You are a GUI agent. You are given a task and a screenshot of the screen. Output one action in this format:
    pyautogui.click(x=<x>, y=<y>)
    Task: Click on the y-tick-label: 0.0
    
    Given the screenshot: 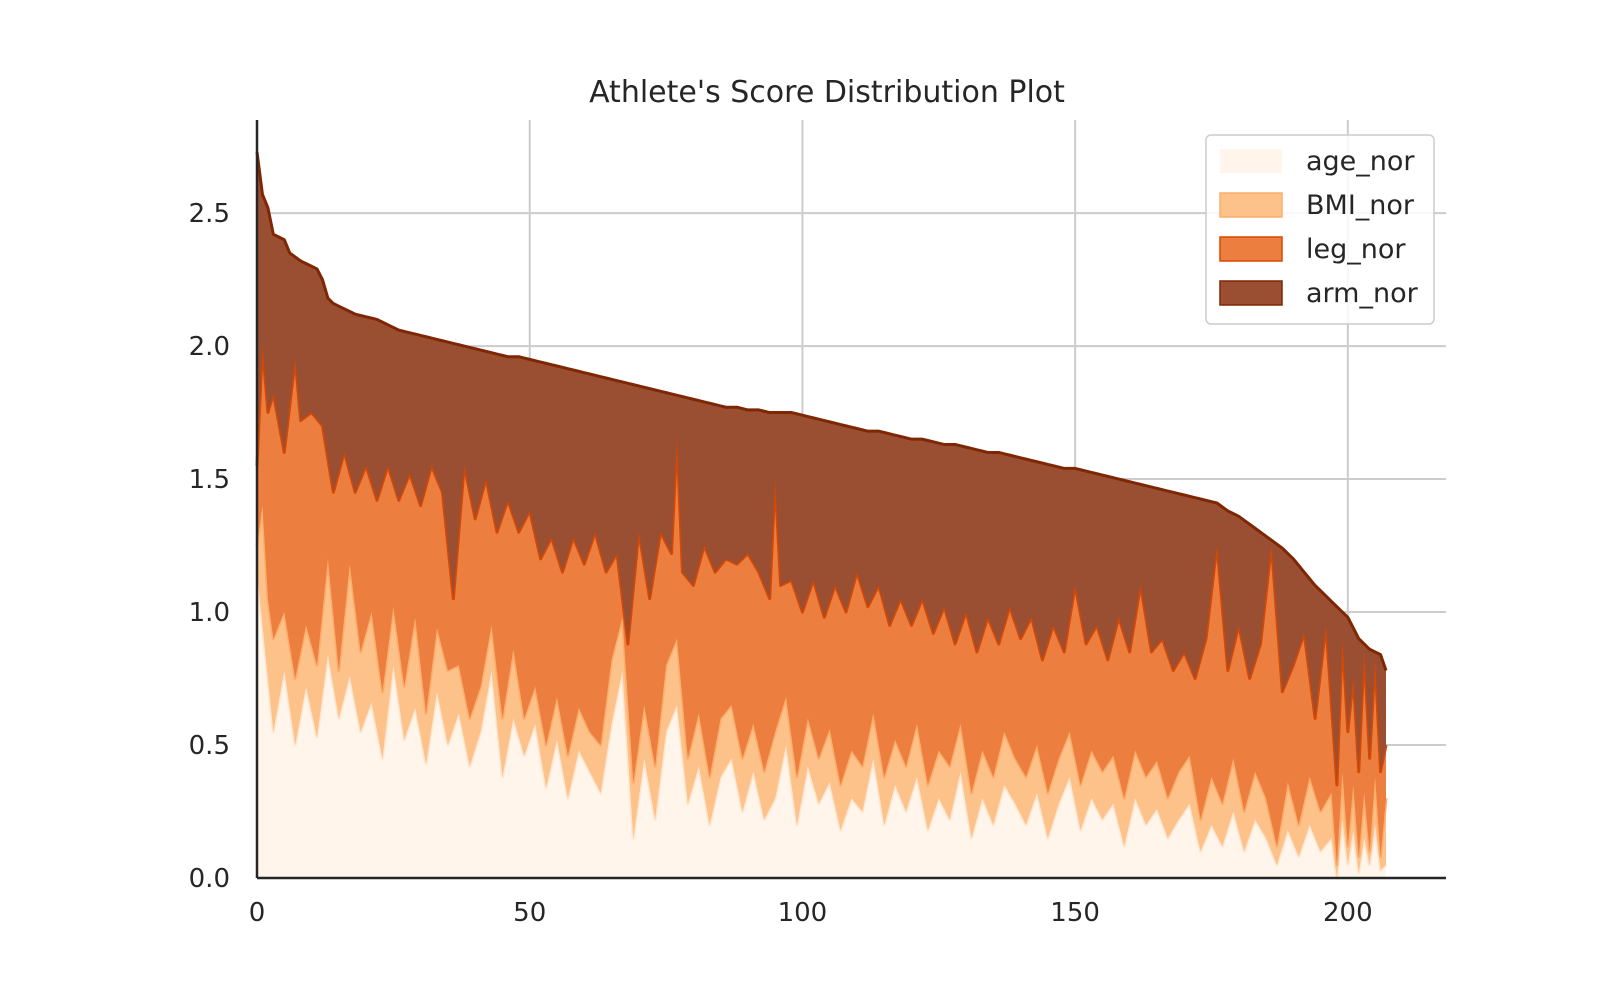 What is the action you would take?
    pyautogui.click(x=209, y=879)
    